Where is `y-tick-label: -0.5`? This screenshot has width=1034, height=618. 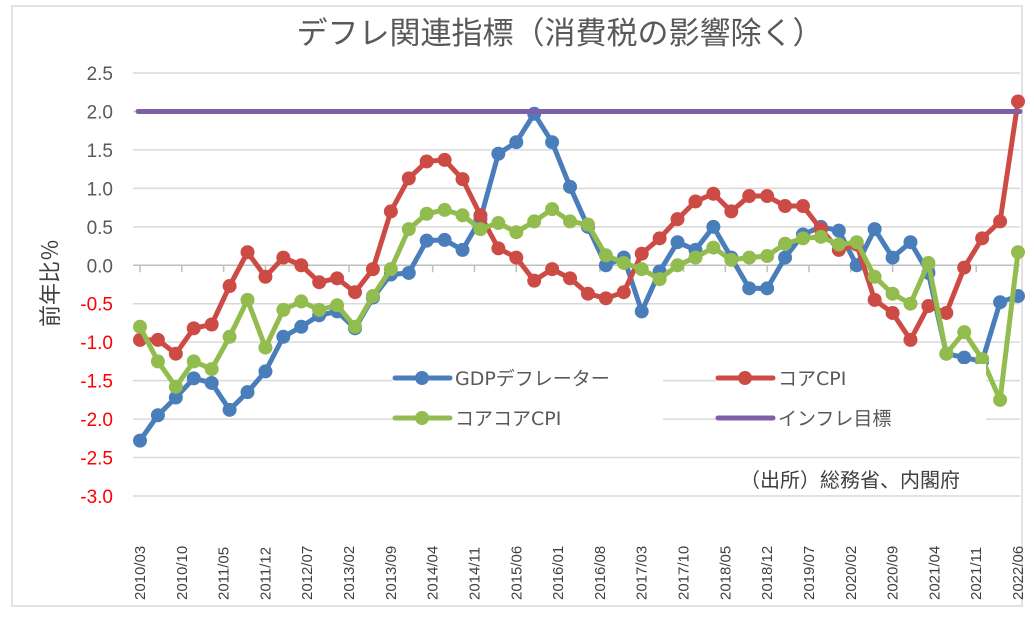
y-tick-label: -0.5 is located at coordinates (96, 305).